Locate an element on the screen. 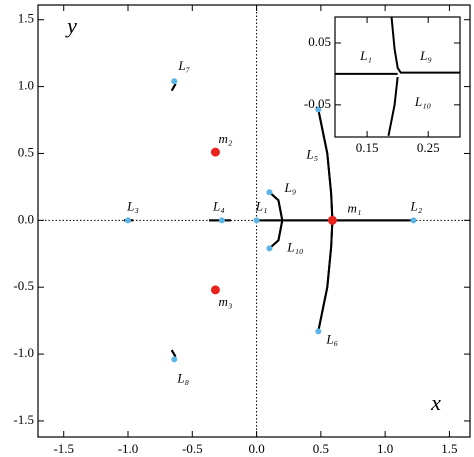 Image resolution: width=474 pixels, height=457 pixels. point-label: L₆ is located at coordinates (331, 338).